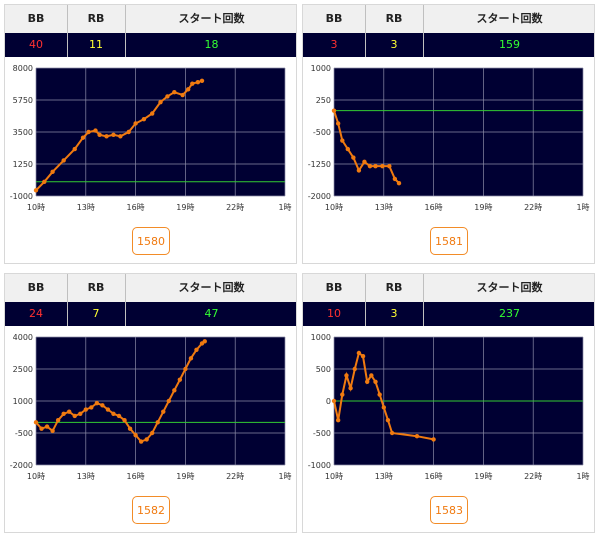  What do you see at coordinates (334, 313) in the screenshot?
I see `bb-count: 10` at bounding box center [334, 313].